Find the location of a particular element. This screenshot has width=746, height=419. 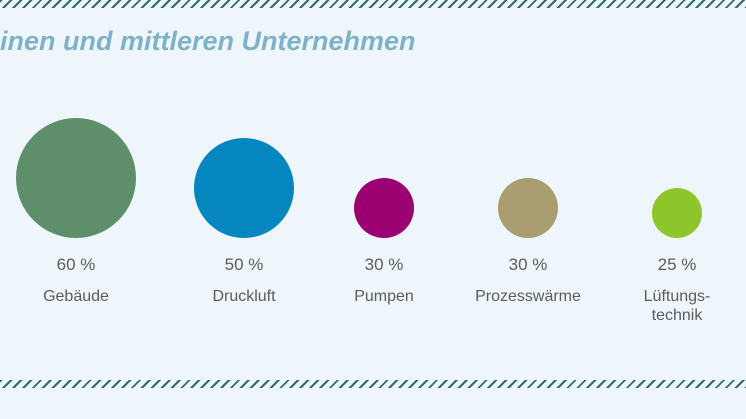

value-label-druckluft: 50 % is located at coordinates (244, 264).